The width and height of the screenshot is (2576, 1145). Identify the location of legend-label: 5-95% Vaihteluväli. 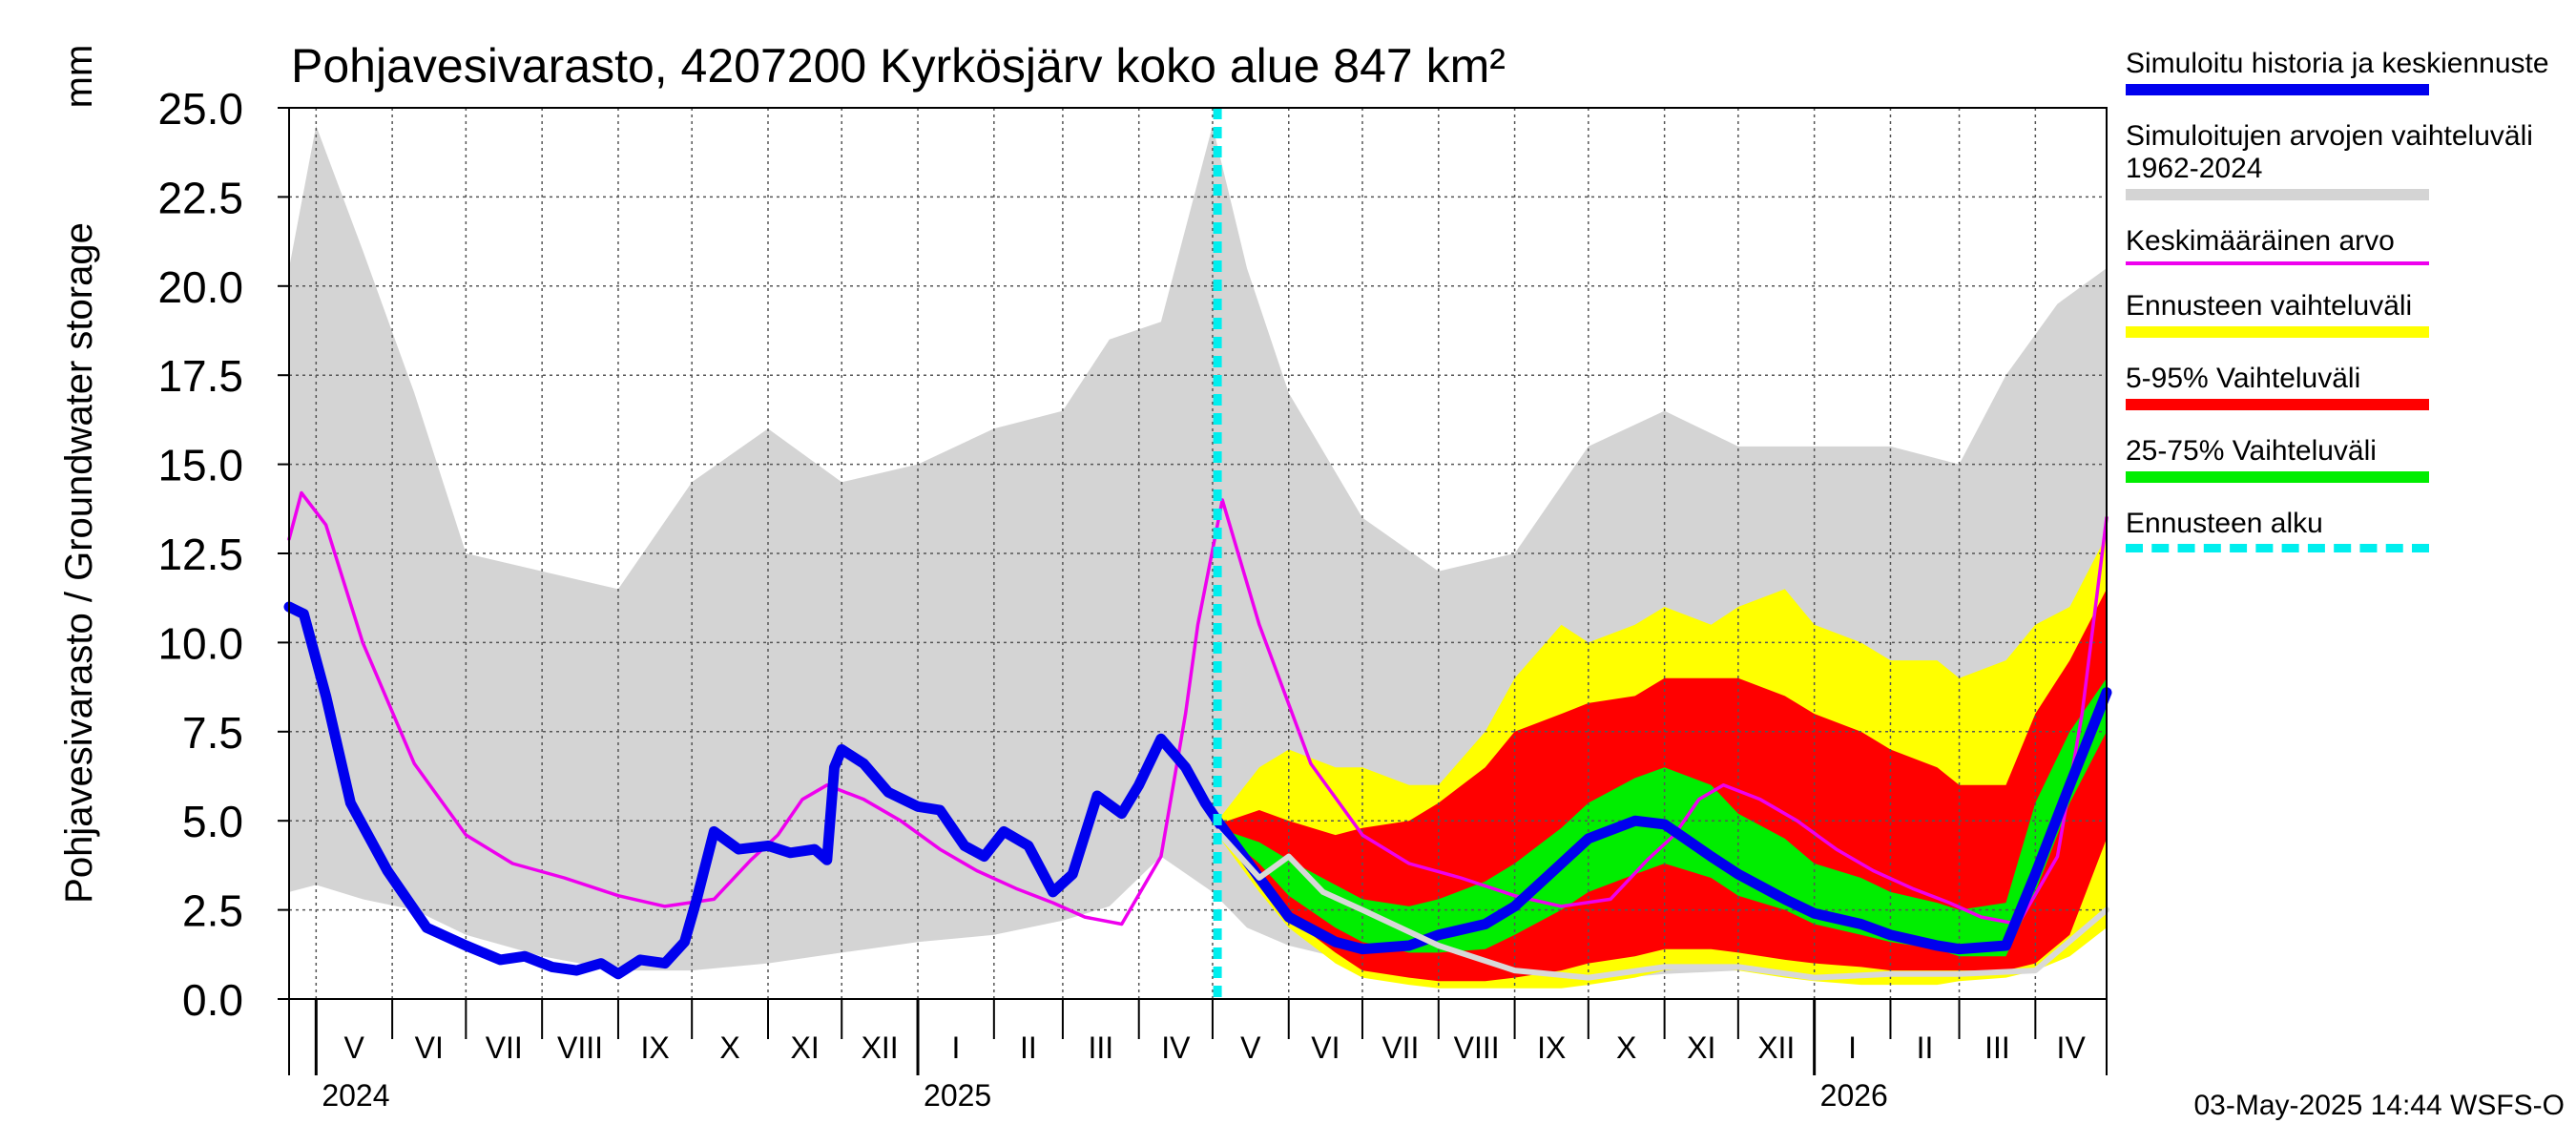
(2243, 378).